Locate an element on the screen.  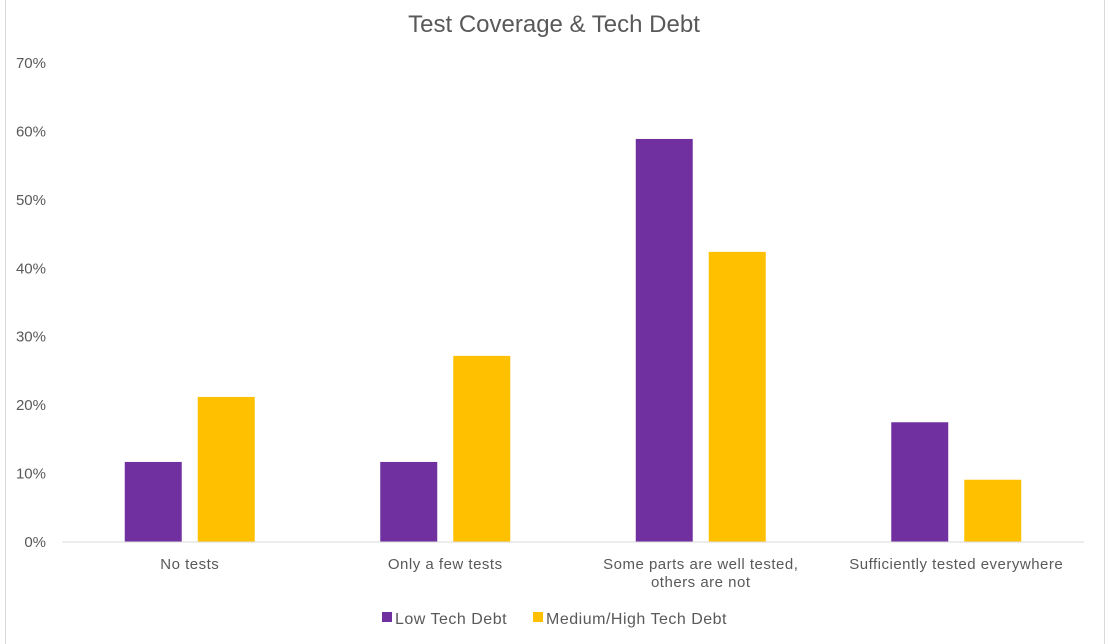
legend-label: Medium/High Tech Debt is located at coordinates (636, 619).